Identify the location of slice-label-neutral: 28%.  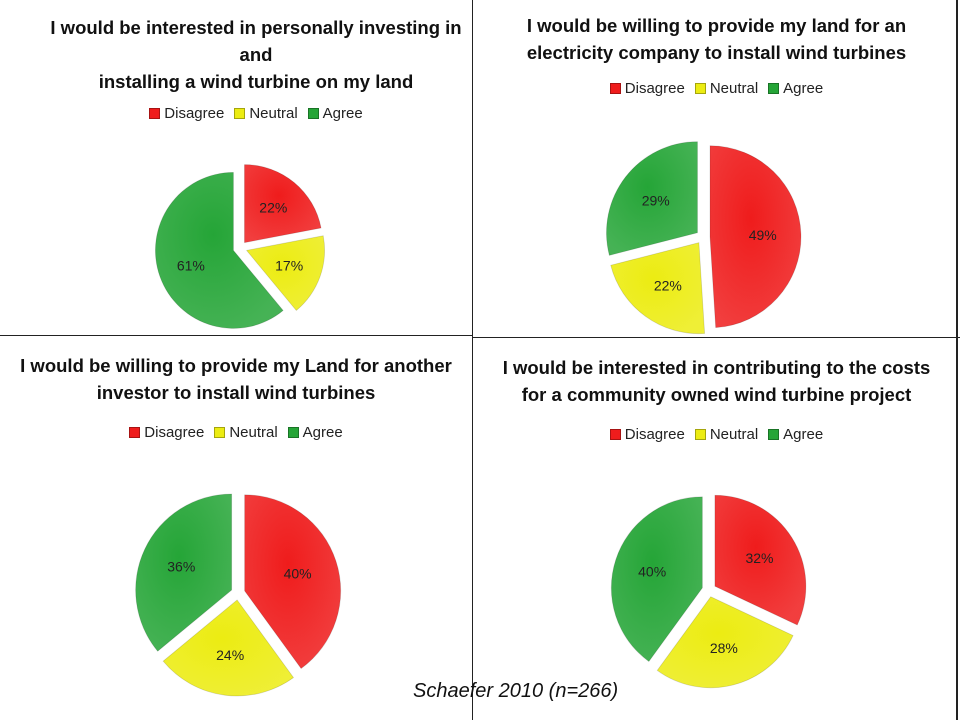
(724, 648).